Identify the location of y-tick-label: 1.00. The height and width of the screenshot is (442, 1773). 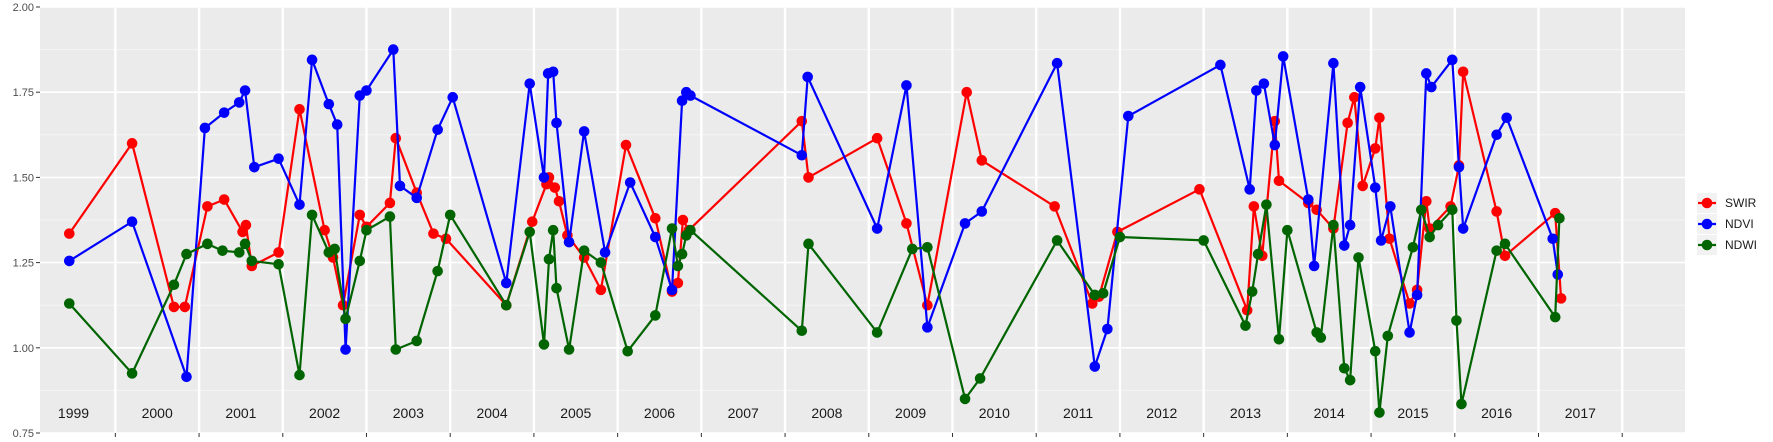
(23, 349).